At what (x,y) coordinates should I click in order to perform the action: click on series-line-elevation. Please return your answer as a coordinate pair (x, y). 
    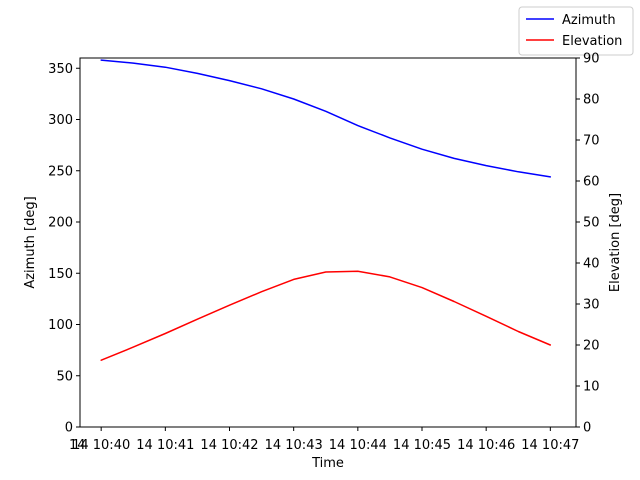
    Looking at the image, I should click on (326, 315).